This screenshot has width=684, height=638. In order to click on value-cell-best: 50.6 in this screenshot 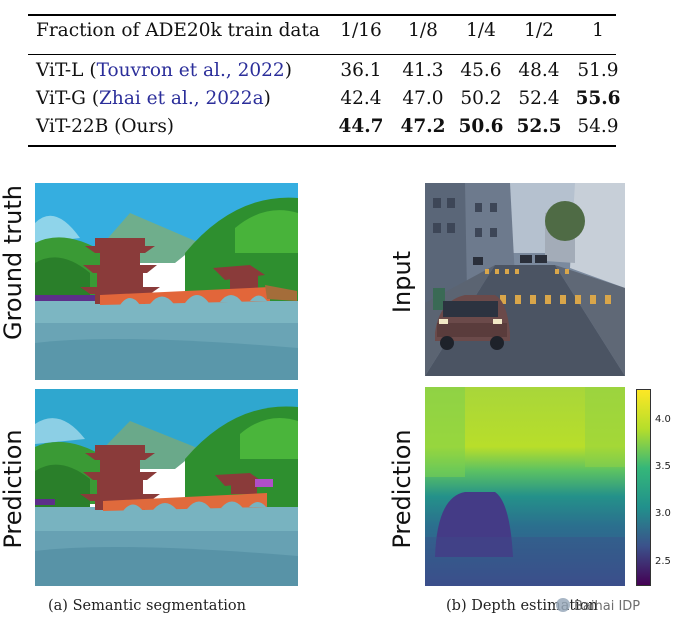, I will do `click(481, 126)`.